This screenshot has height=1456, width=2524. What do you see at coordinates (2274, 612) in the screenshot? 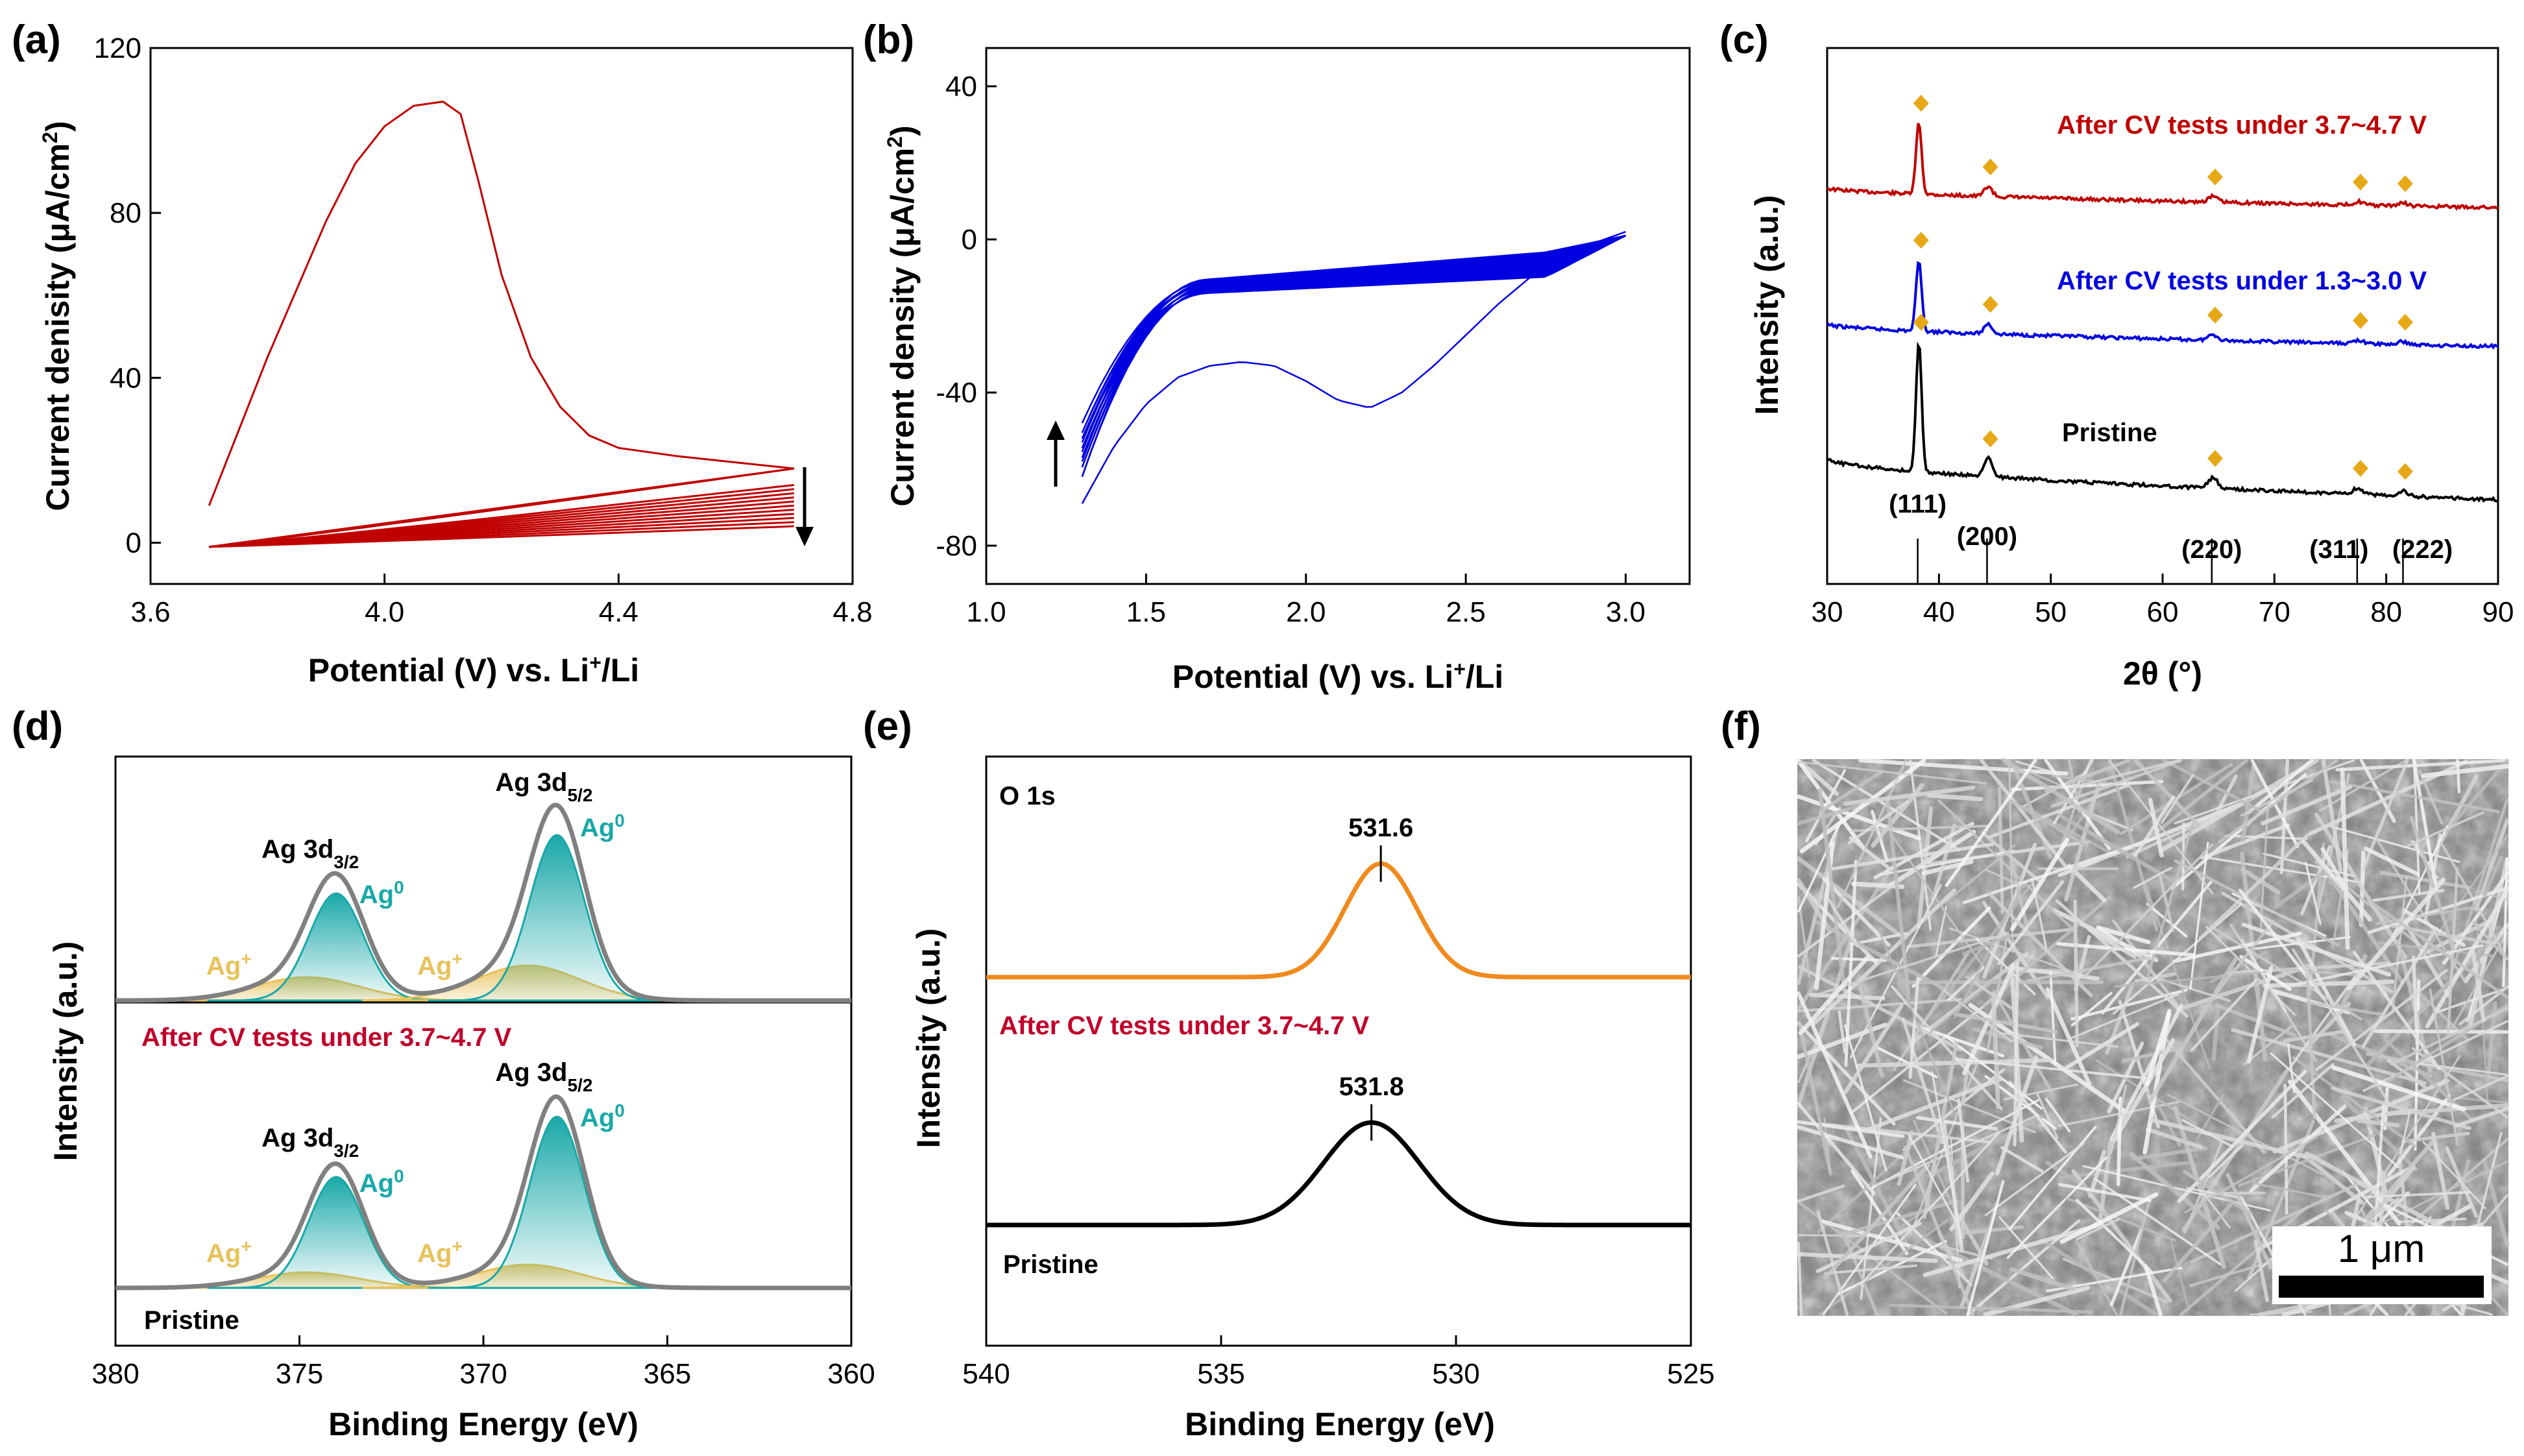
I see `x-tick-label-4: 70` at bounding box center [2274, 612].